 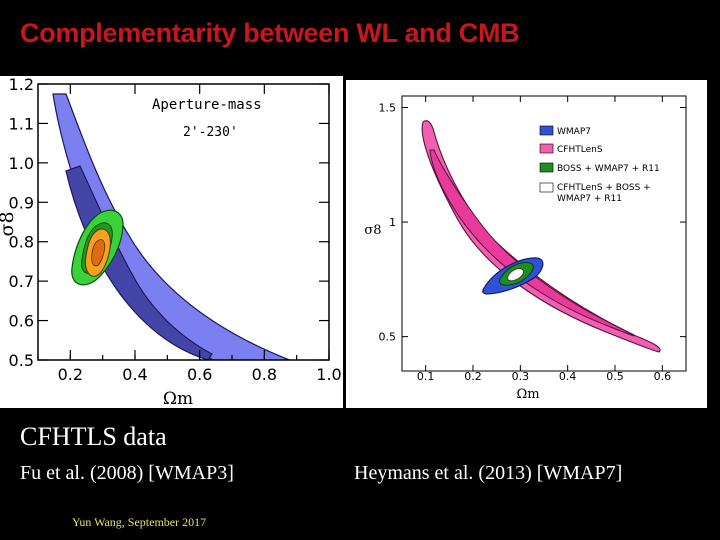 I want to click on legend-swatch-cfhtlens, so click(x=546, y=148).